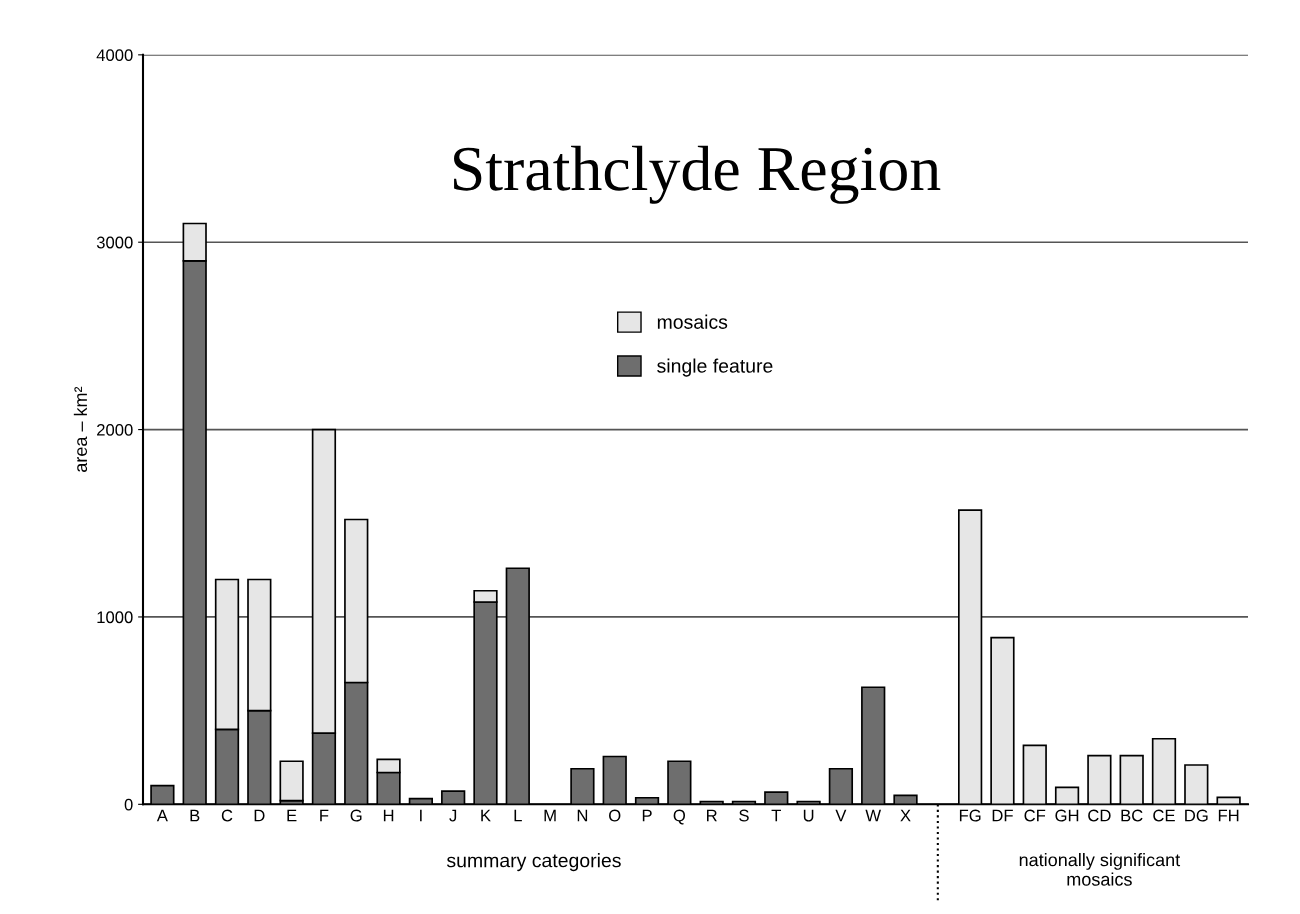 Image resolution: width=1300 pixels, height=914 pixels. Describe the element at coordinates (486, 815) in the screenshot. I see `x-tick-label: K` at that location.